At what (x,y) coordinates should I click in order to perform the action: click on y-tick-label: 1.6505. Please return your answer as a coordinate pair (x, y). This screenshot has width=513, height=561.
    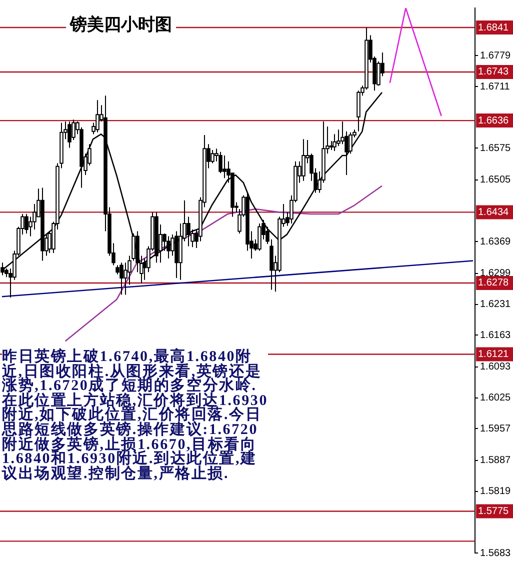
    Looking at the image, I should click on (496, 180).